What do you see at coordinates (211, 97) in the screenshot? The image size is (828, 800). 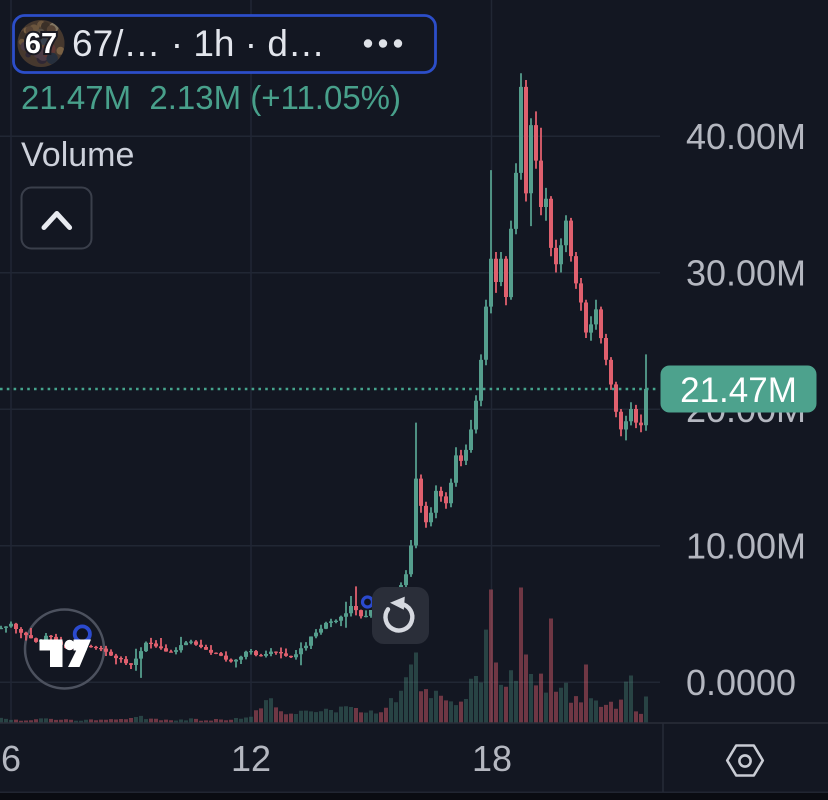 I see `svg-text: 21.47M 2.13M (+11.05%)` at bounding box center [211, 97].